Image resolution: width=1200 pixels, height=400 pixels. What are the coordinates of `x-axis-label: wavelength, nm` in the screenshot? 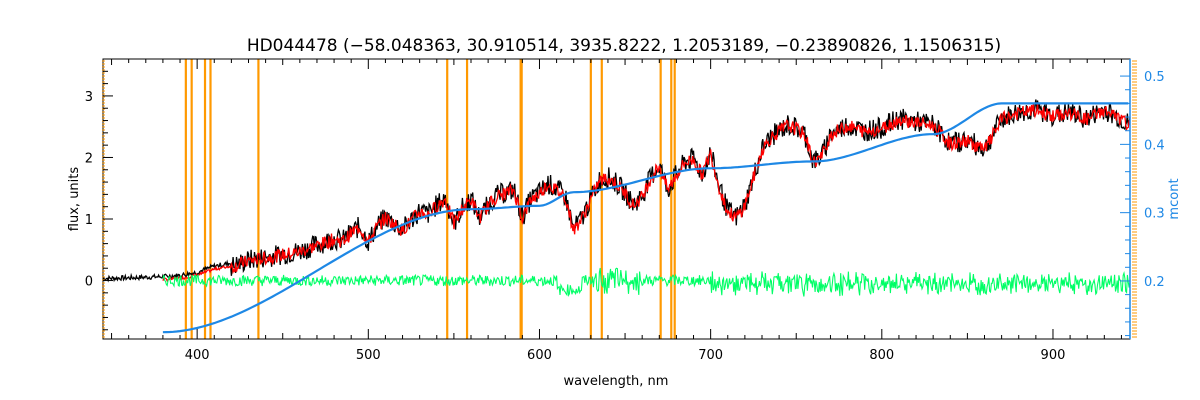 It's located at (616, 381).